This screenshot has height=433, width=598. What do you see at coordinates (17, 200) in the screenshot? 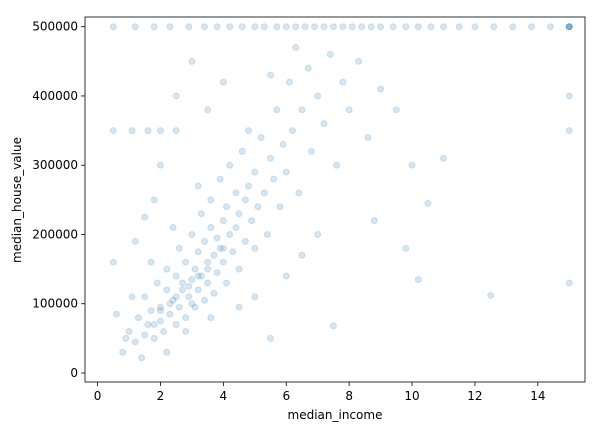
I see `y-axis-label: median_house_value` at bounding box center [17, 200].